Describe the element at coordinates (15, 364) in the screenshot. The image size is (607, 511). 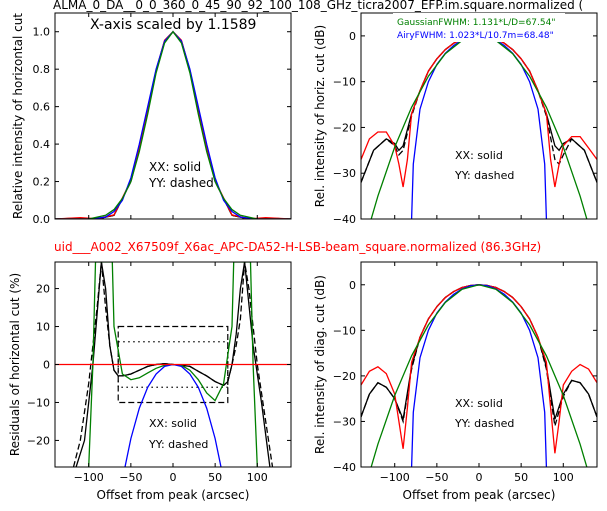
I see `y-axis-label: Residuals of horizontal cut (%)` at that location.